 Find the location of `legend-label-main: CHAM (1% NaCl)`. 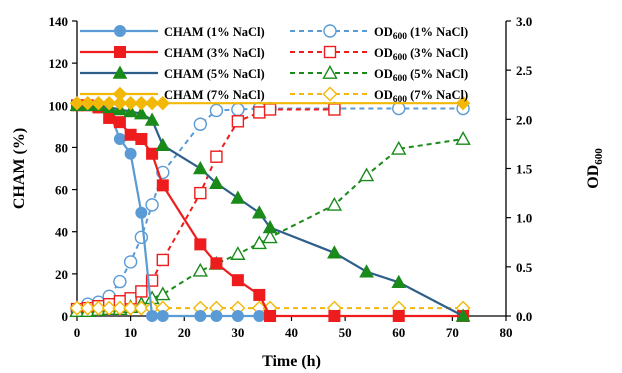

legend-label-main: CHAM (1% NaCl) is located at coordinates (214, 32).